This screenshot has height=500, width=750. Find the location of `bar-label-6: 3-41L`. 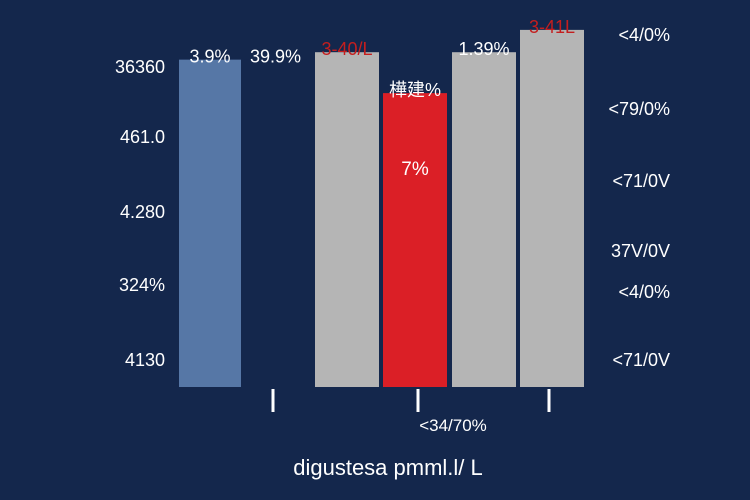

bar-label-6: 3-41L is located at coordinates (552, 27).